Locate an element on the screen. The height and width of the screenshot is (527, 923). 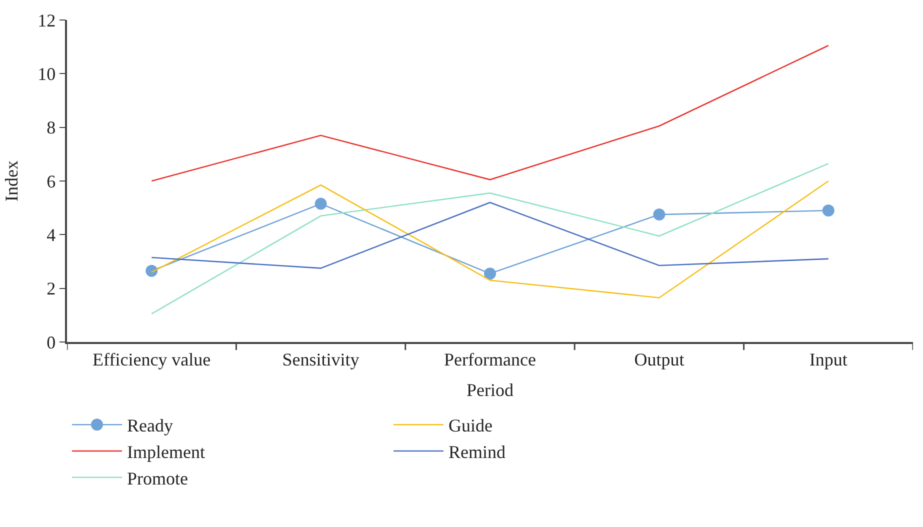
line-series is located at coordinates (490, 235).